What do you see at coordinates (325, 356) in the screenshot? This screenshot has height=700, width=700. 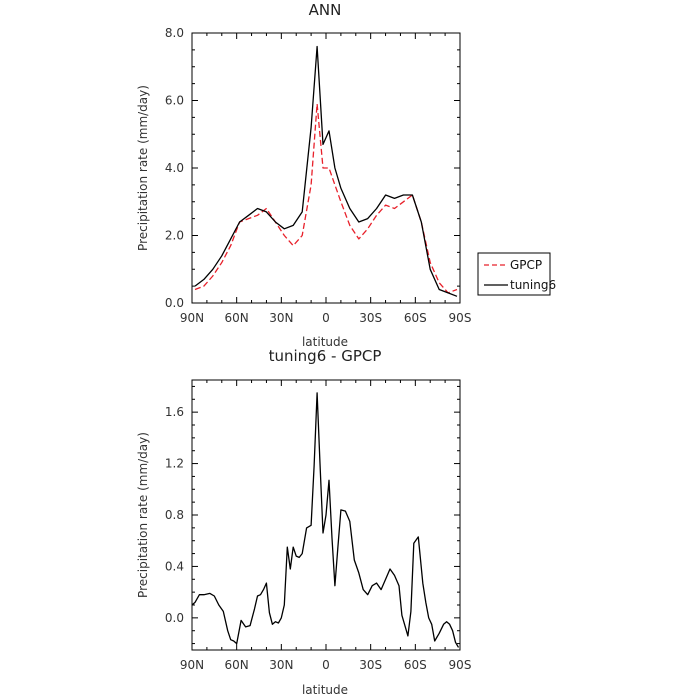 I see `panel-title: tuning6 - GPCP` at bounding box center [325, 356].